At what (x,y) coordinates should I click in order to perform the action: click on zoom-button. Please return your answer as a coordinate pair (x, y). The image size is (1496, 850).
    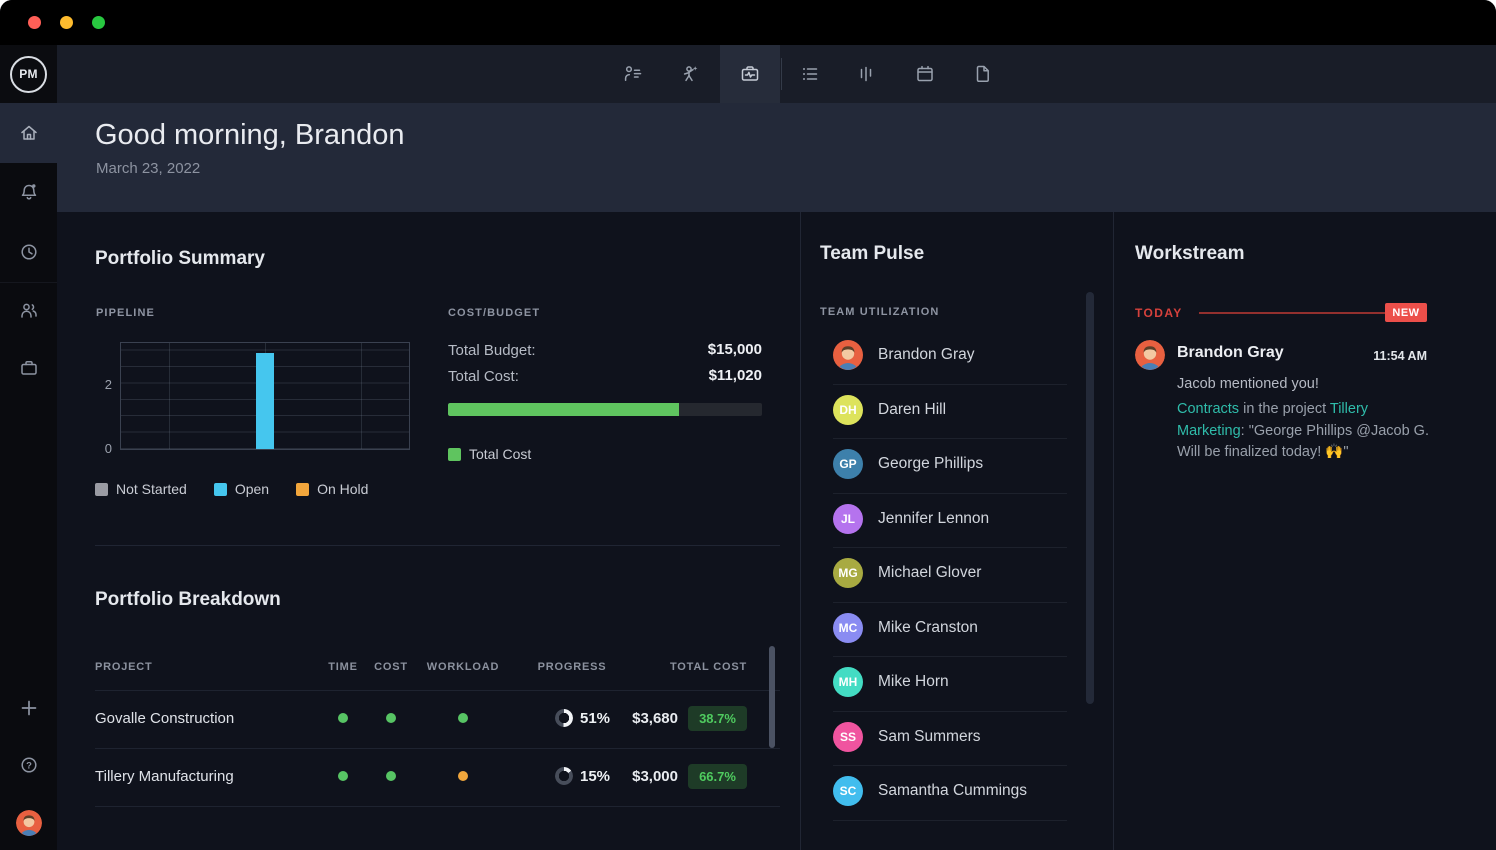
    Looking at the image, I should click on (98, 22).